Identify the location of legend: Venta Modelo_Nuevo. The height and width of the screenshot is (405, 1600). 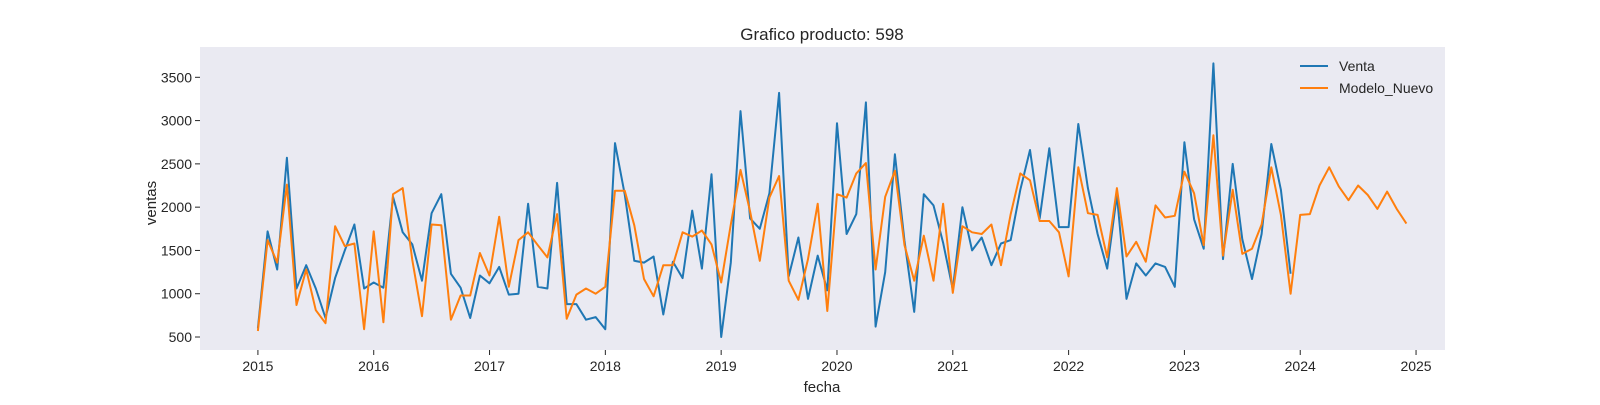
(1366, 77).